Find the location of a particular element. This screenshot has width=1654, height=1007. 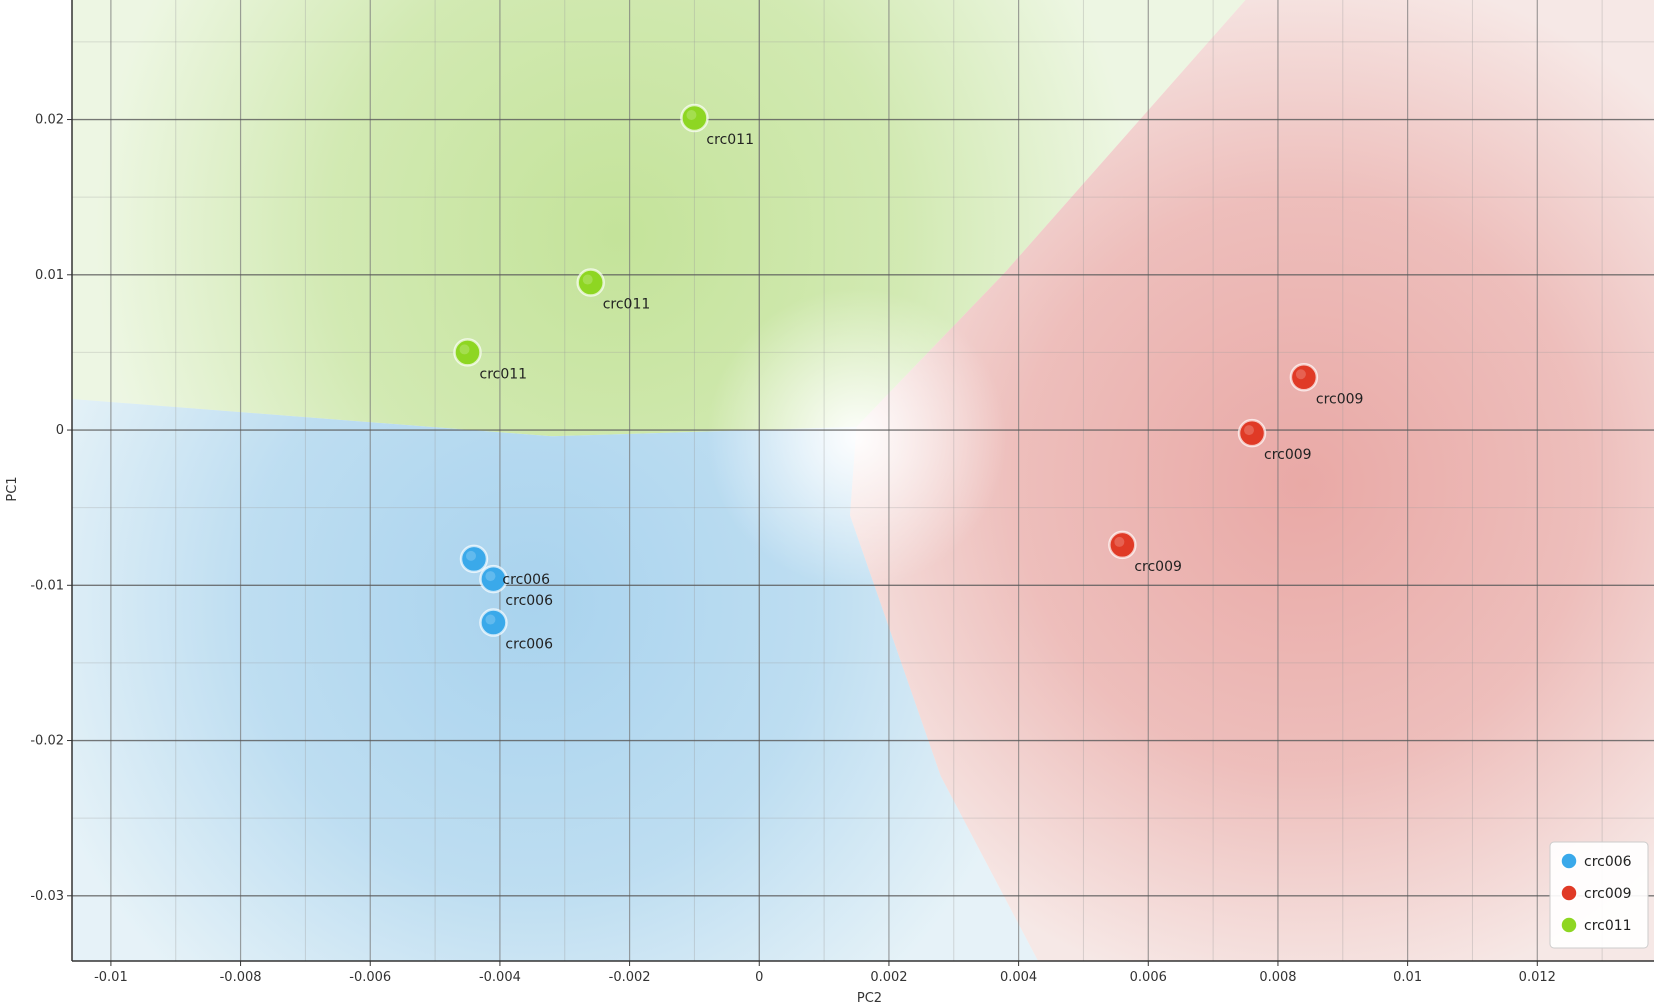

y-tick-label: 0.02 is located at coordinates (49, 120).